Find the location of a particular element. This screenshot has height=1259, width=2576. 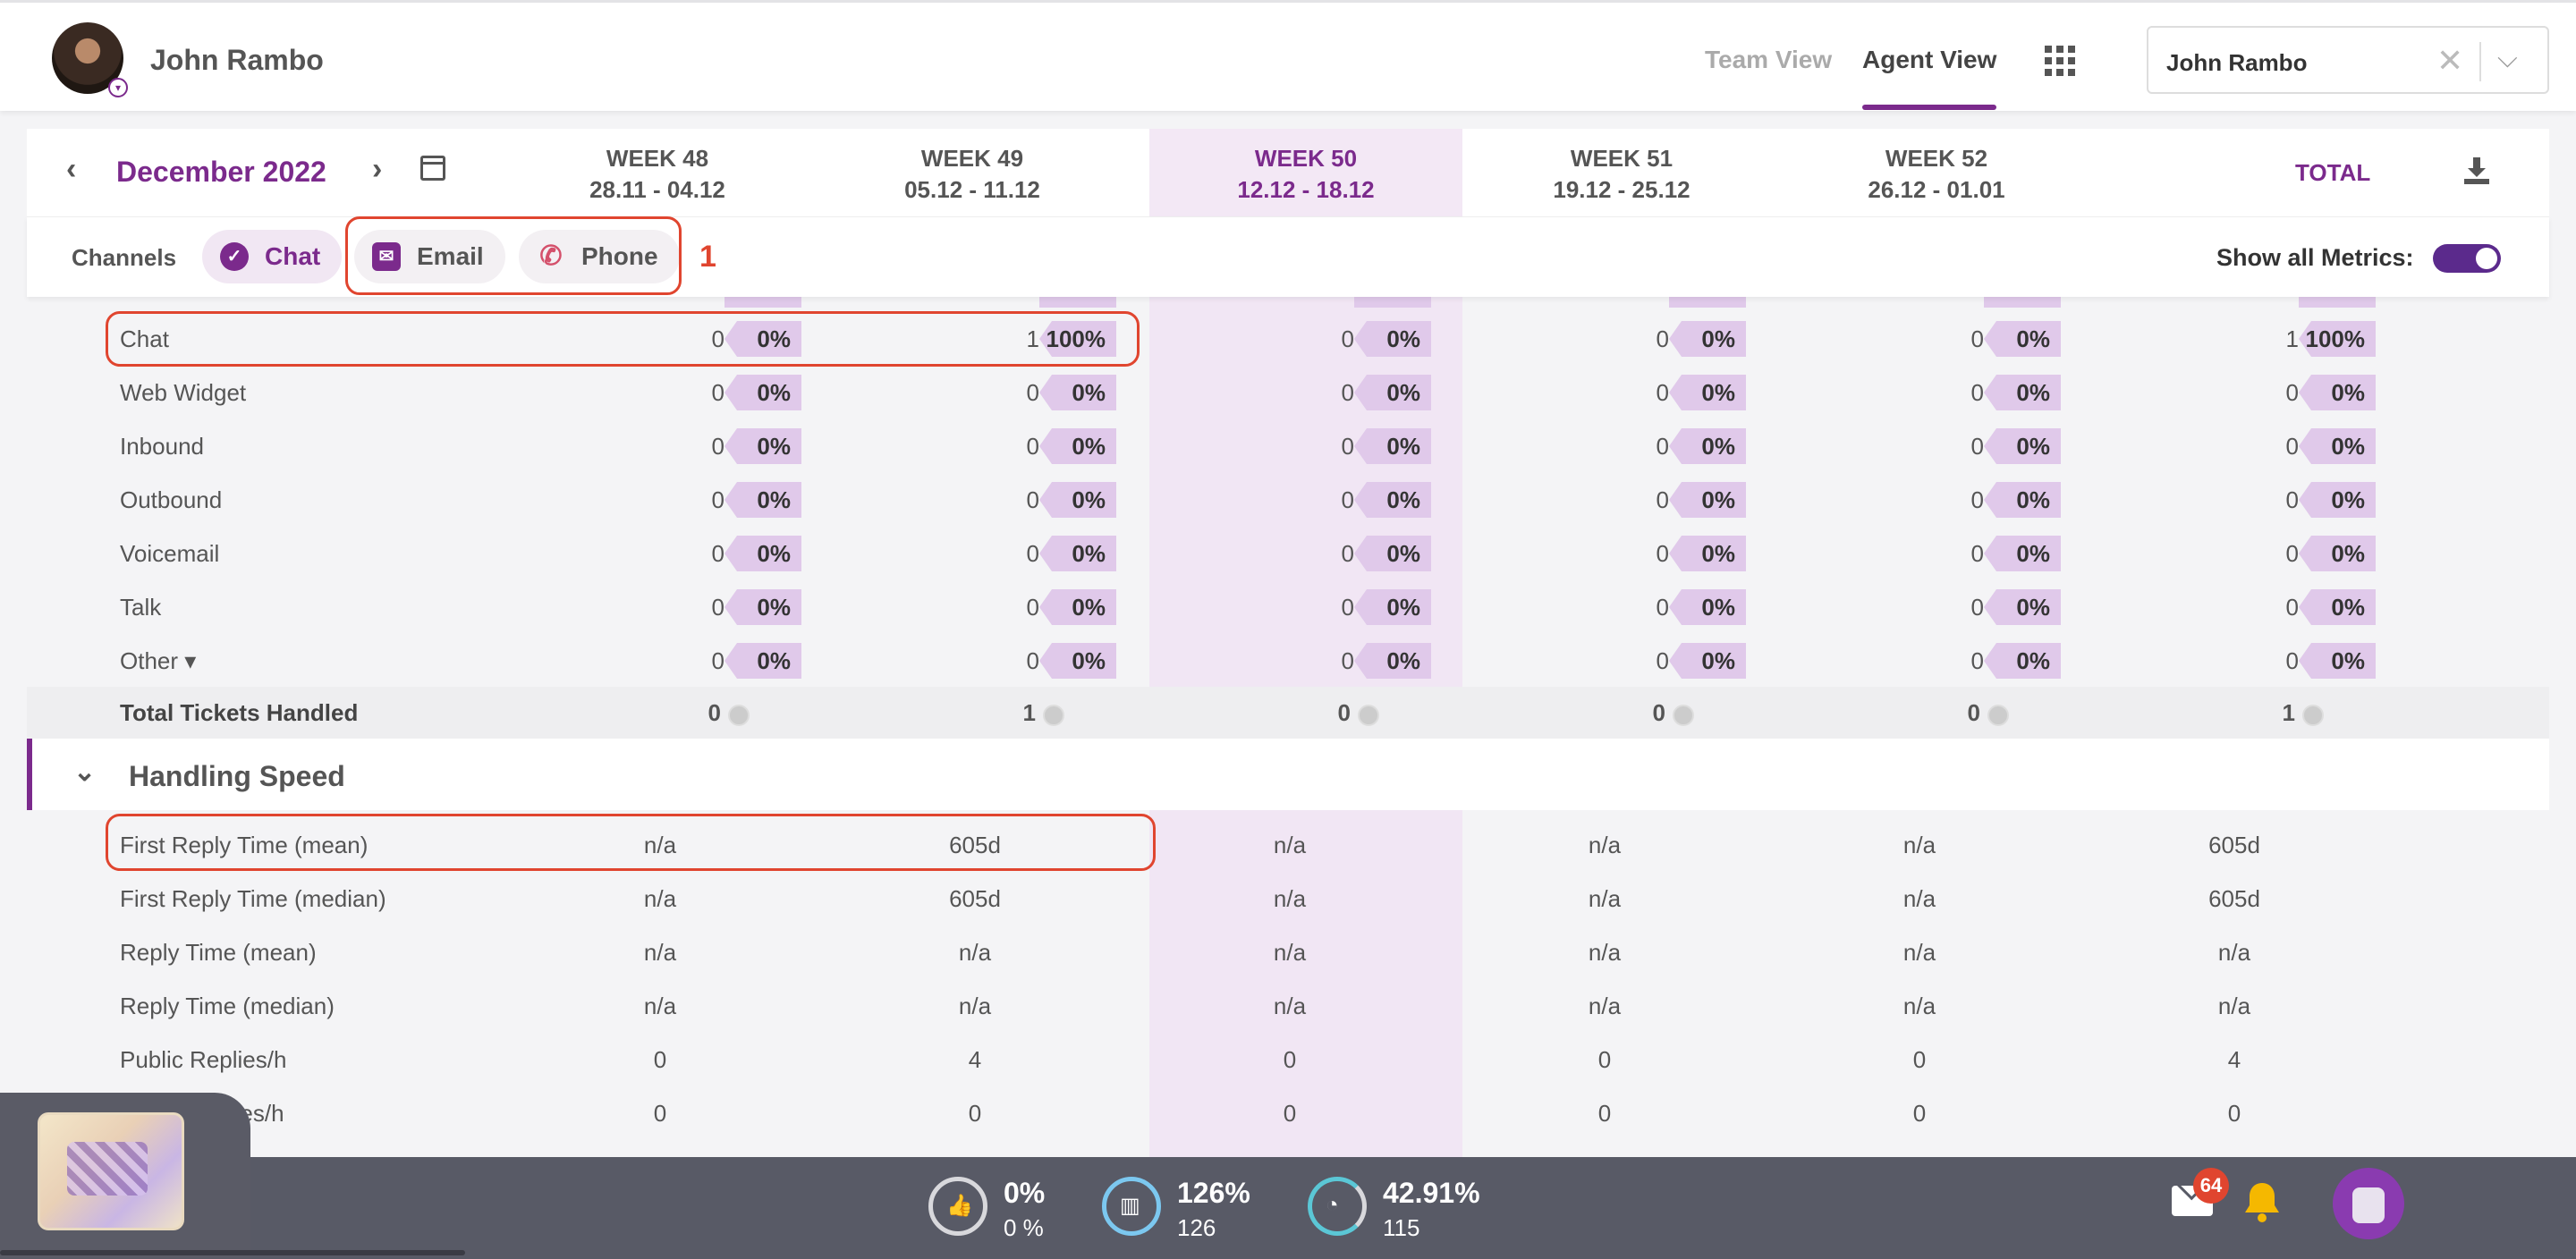

row-label: Web Widget is located at coordinates (183, 392).